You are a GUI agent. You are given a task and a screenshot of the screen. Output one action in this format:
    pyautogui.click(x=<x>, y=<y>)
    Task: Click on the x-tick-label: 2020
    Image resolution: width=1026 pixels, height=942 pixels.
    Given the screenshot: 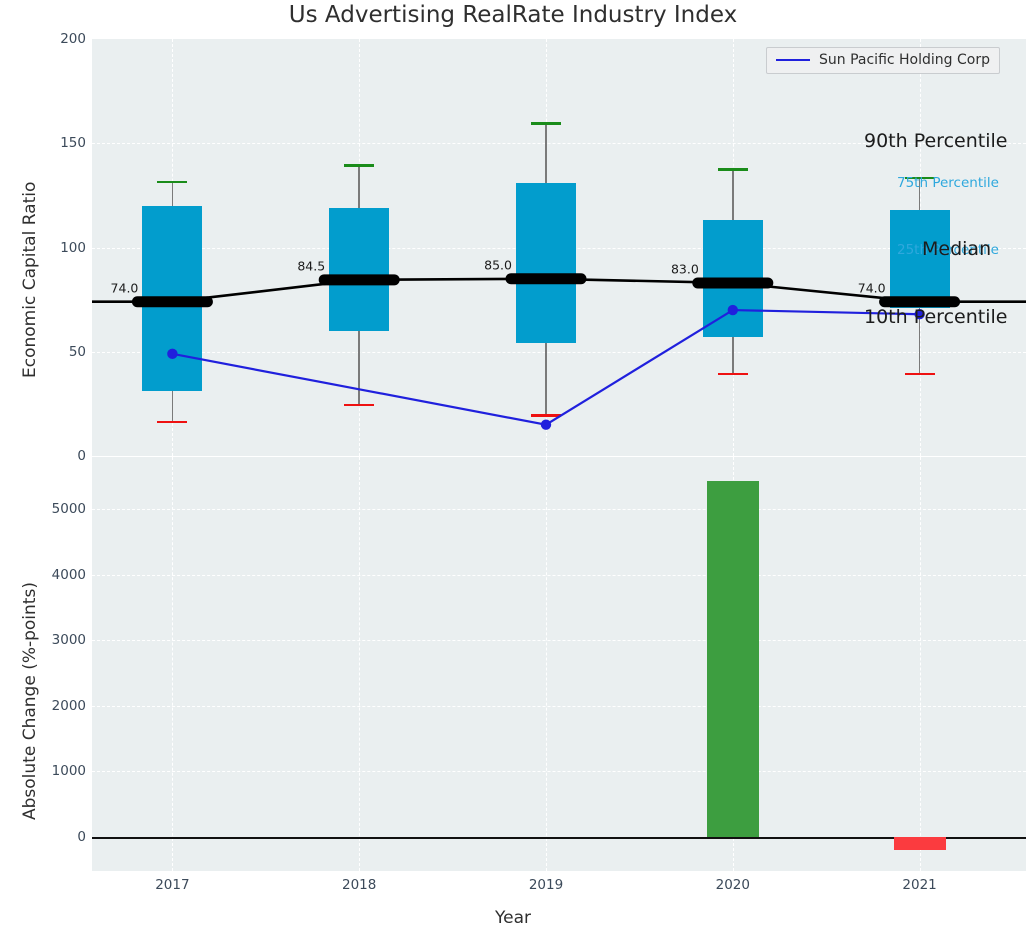 What is the action you would take?
    pyautogui.click(x=732, y=885)
    